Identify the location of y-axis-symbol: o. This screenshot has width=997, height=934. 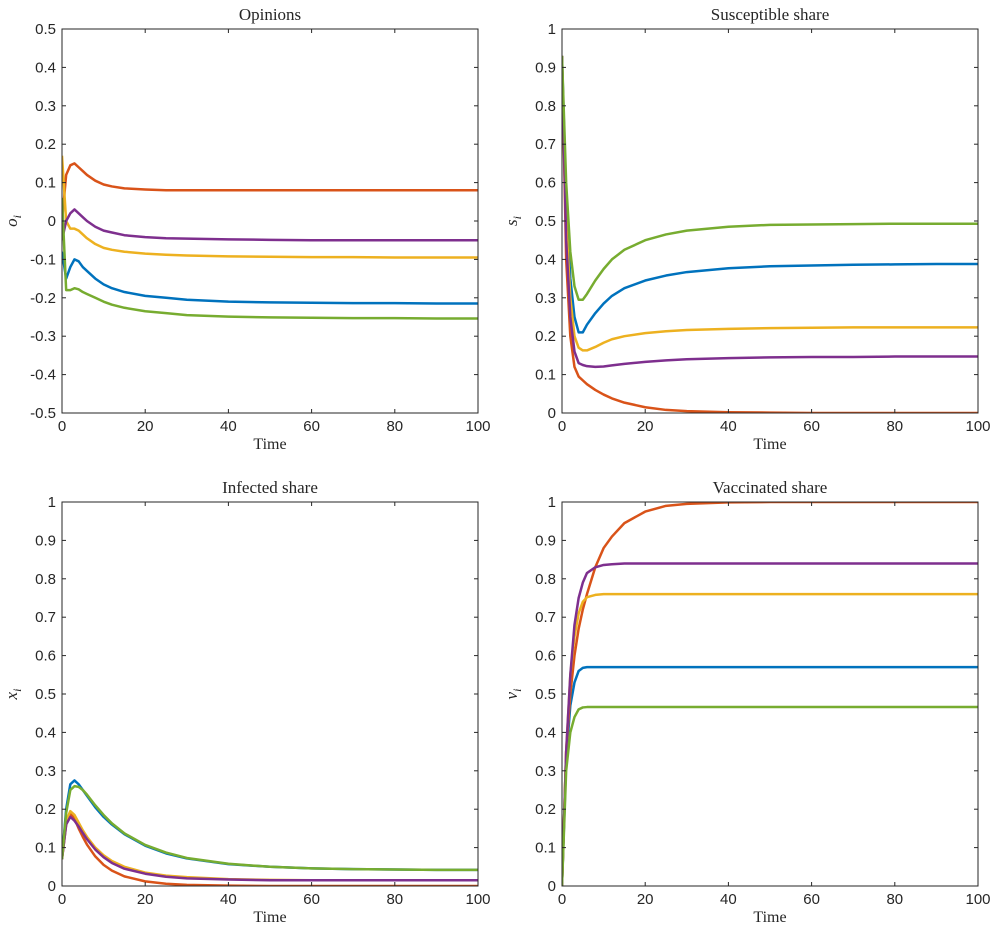
(11, 222).